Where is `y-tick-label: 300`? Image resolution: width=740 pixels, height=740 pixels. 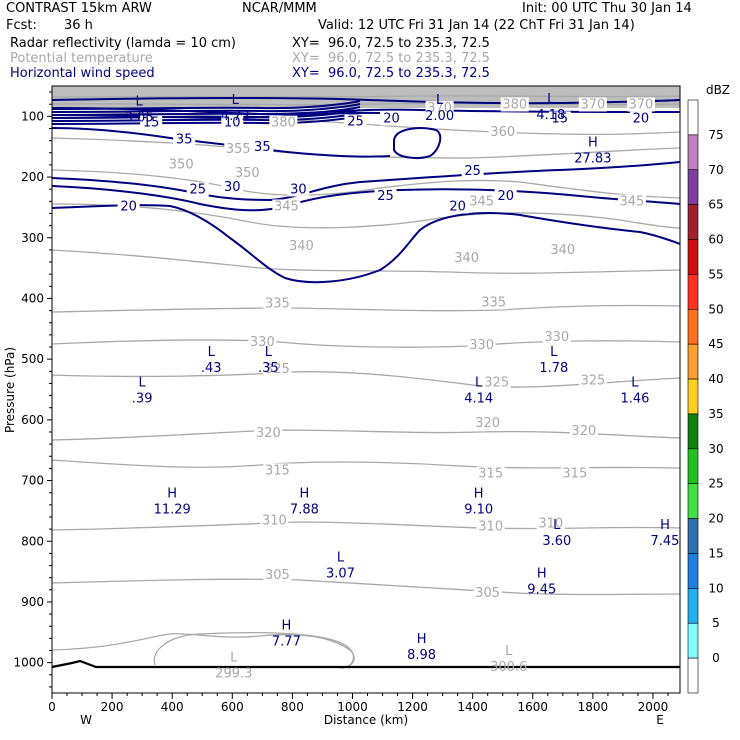
y-tick-label: 300 is located at coordinates (32, 238).